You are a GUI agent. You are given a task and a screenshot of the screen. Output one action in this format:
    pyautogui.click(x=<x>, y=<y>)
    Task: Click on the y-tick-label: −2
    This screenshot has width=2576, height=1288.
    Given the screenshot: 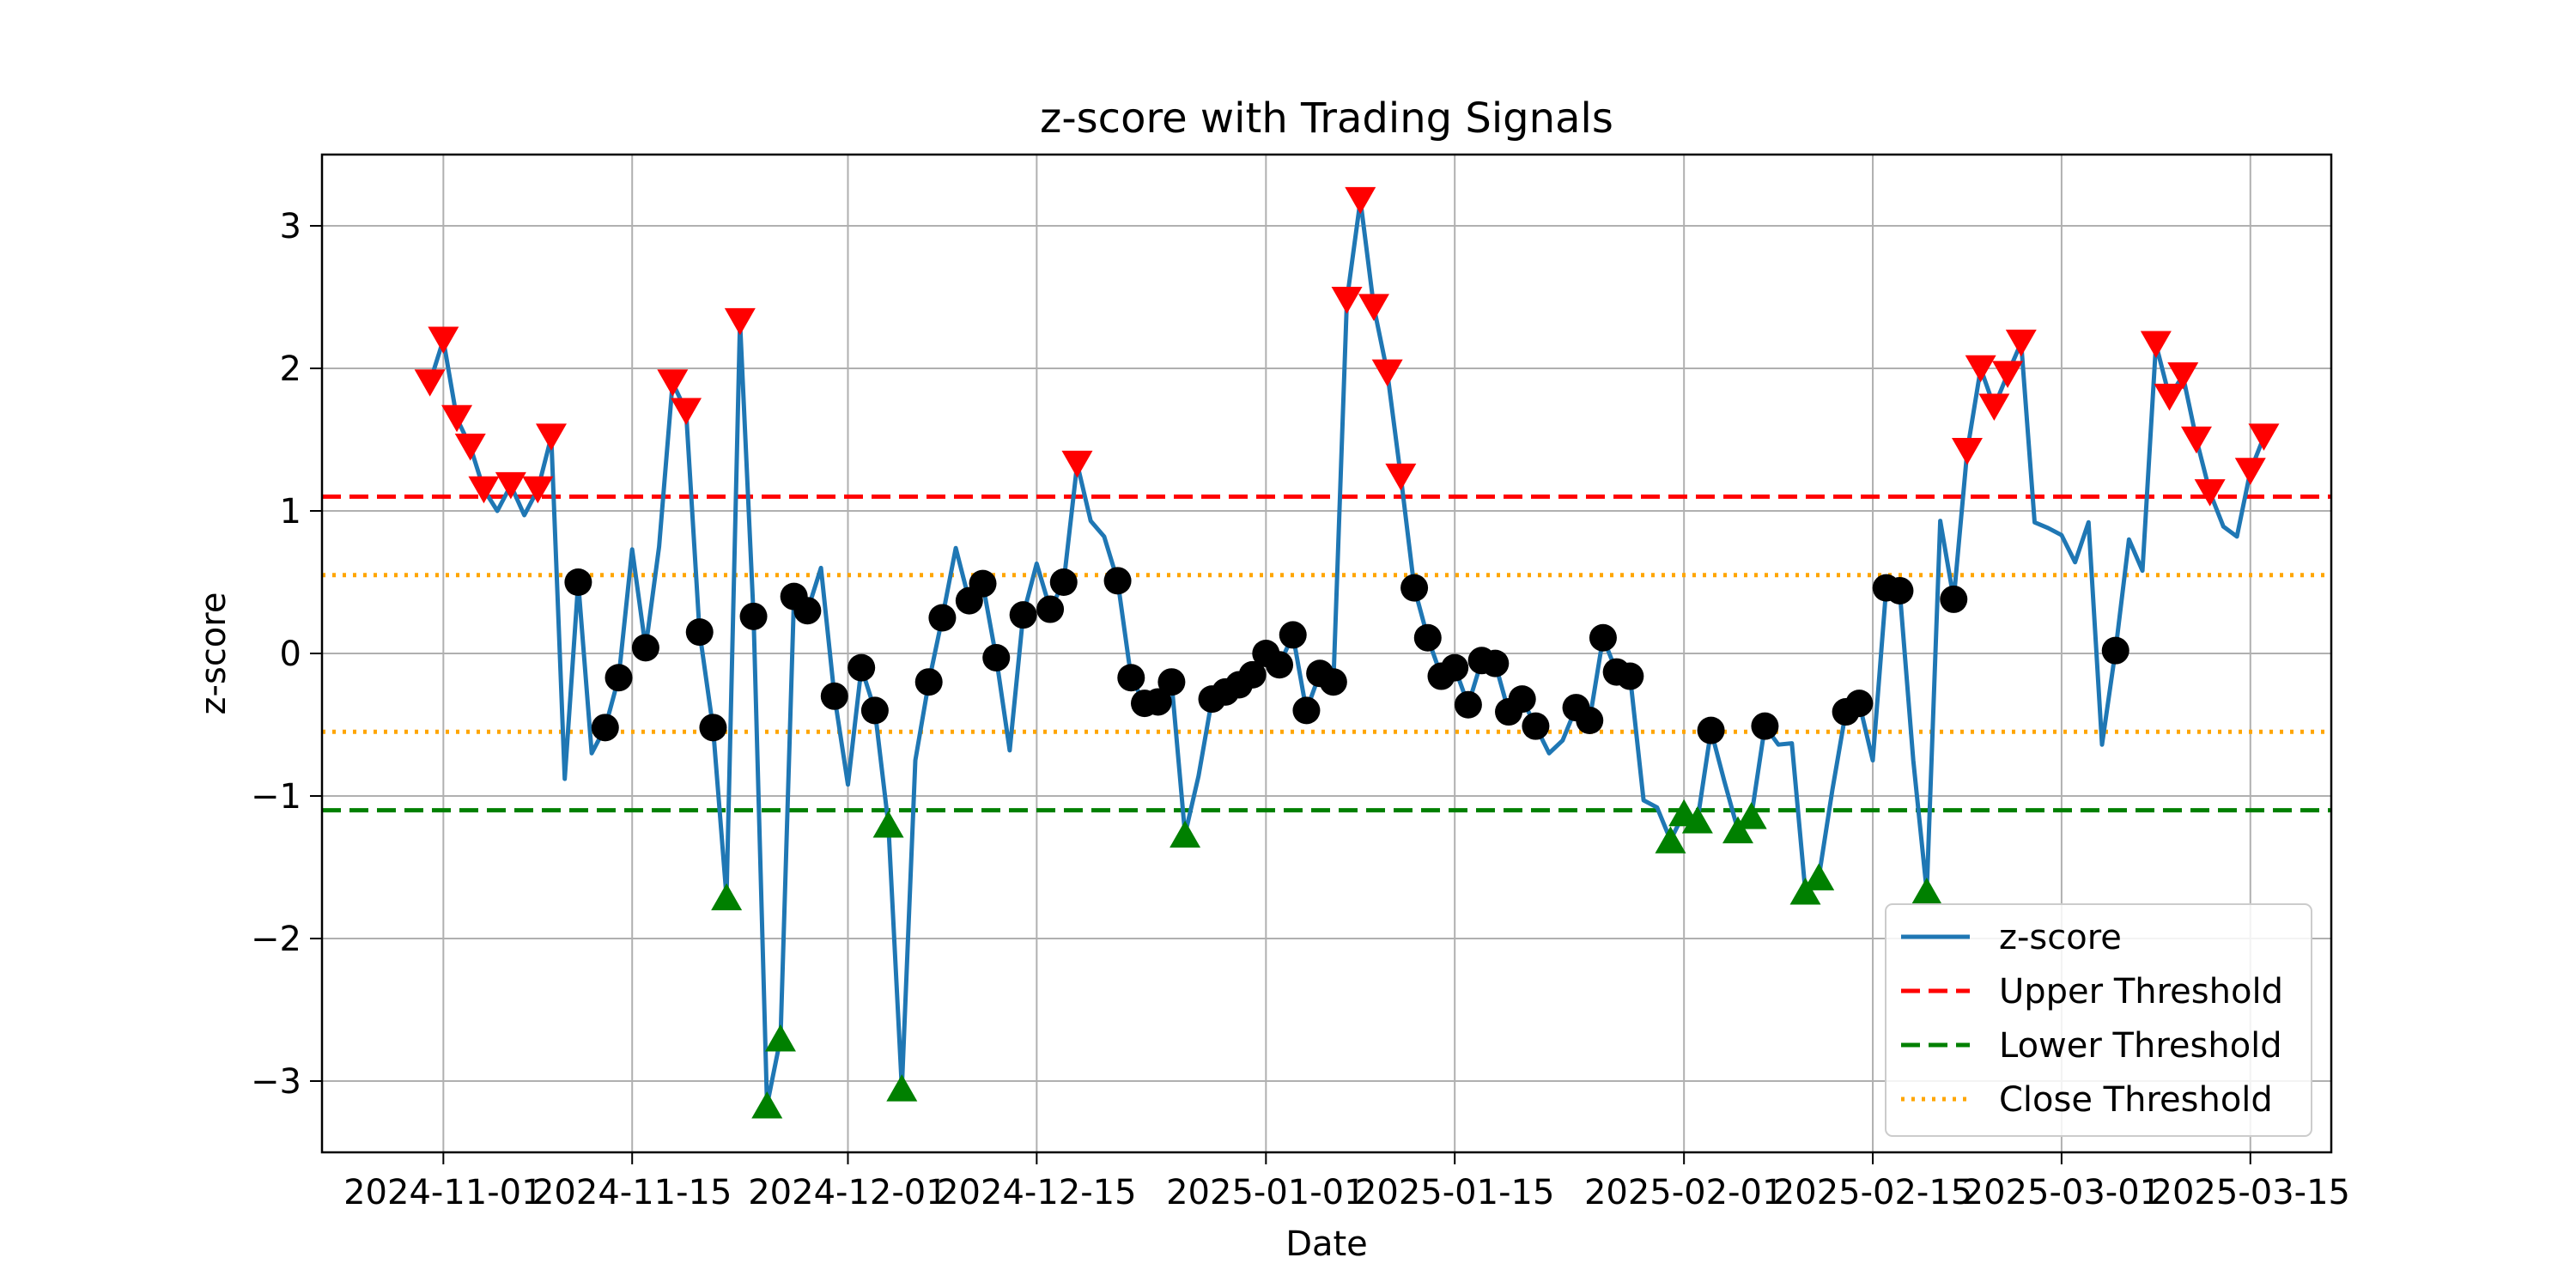 What is the action you would take?
    pyautogui.click(x=276, y=940)
    